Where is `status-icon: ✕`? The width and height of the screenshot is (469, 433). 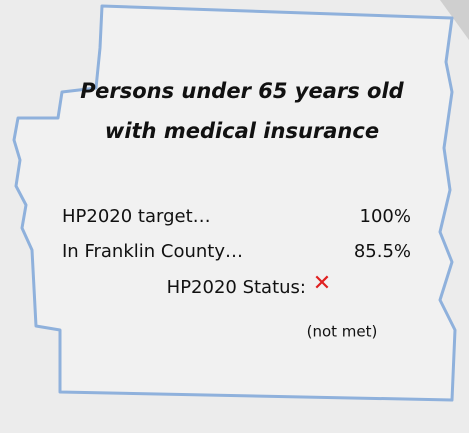
status-icon: ✕ is located at coordinates (322, 283).